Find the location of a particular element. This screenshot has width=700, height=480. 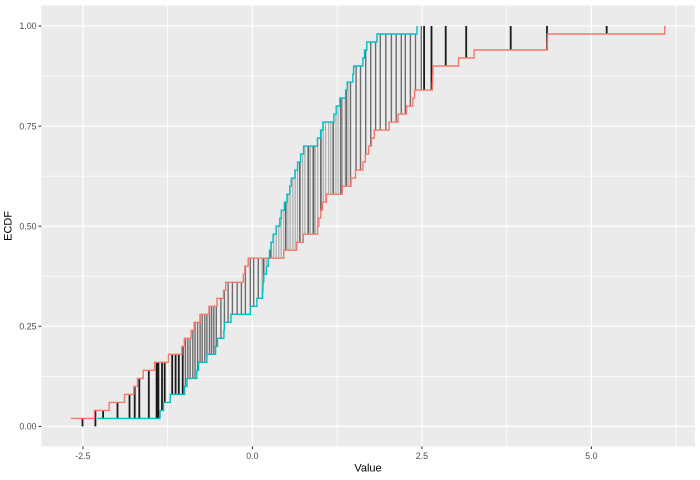

svg-text: 0.25 is located at coordinates (27, 327).